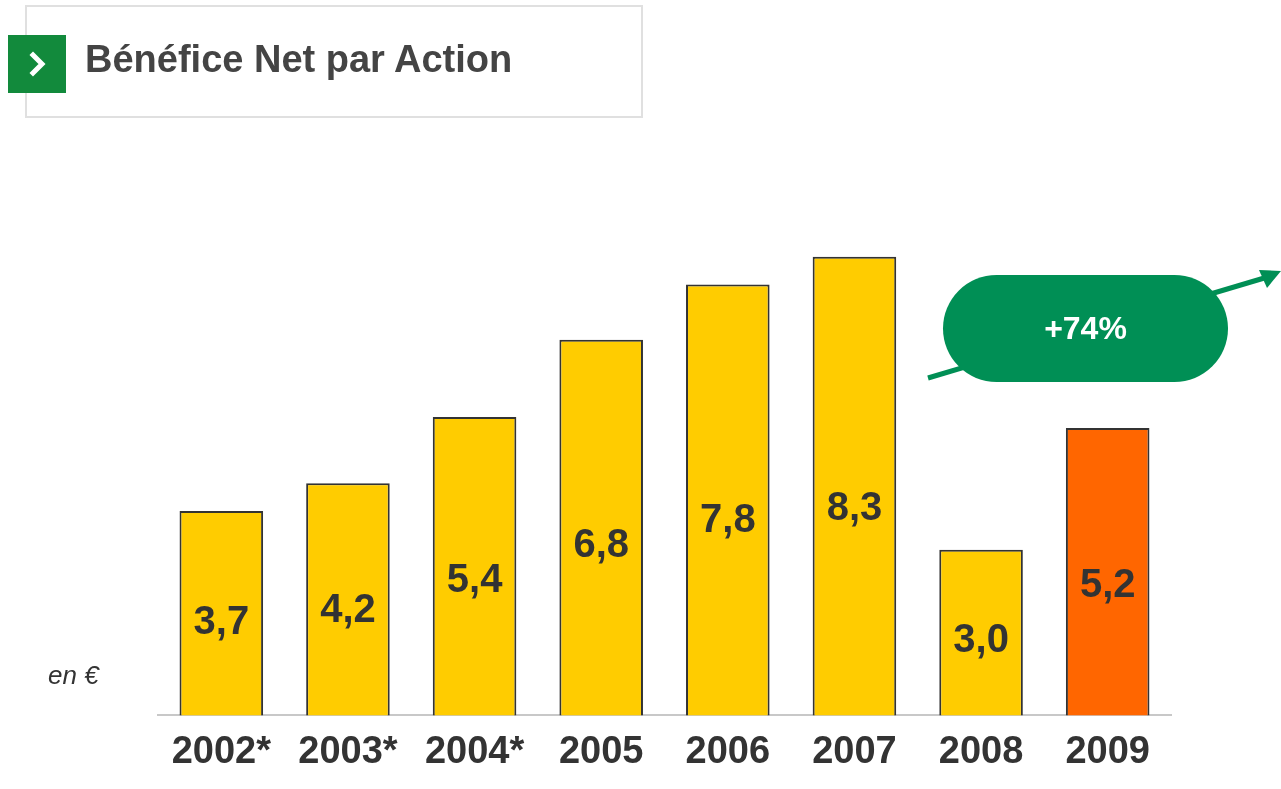 This screenshot has height=789, width=1281. I want to click on x-tick-label: 2009, so click(1107, 749).